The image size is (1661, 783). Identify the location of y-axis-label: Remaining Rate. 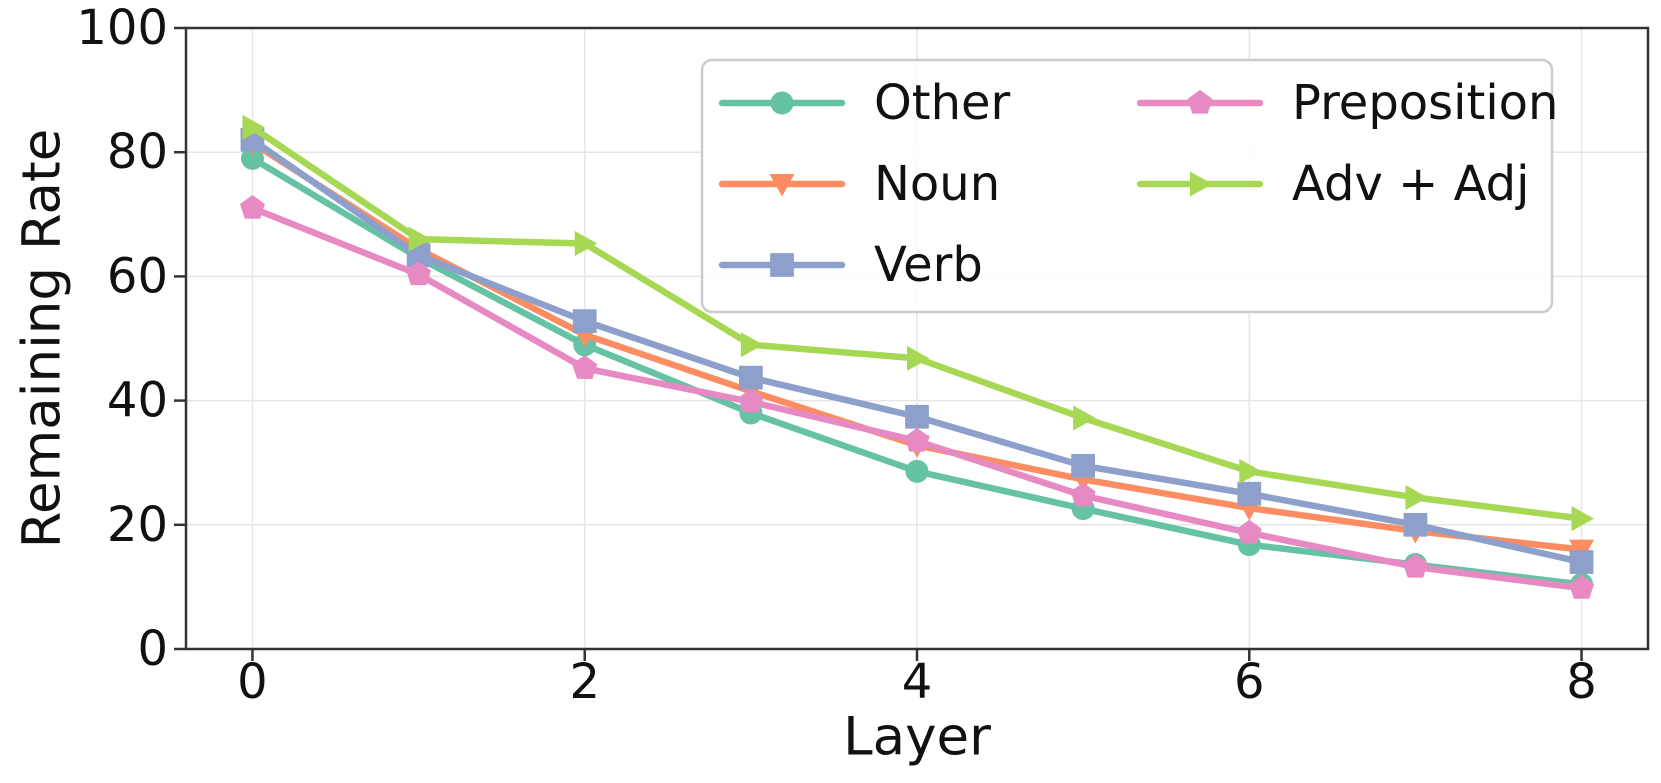
(42, 339).